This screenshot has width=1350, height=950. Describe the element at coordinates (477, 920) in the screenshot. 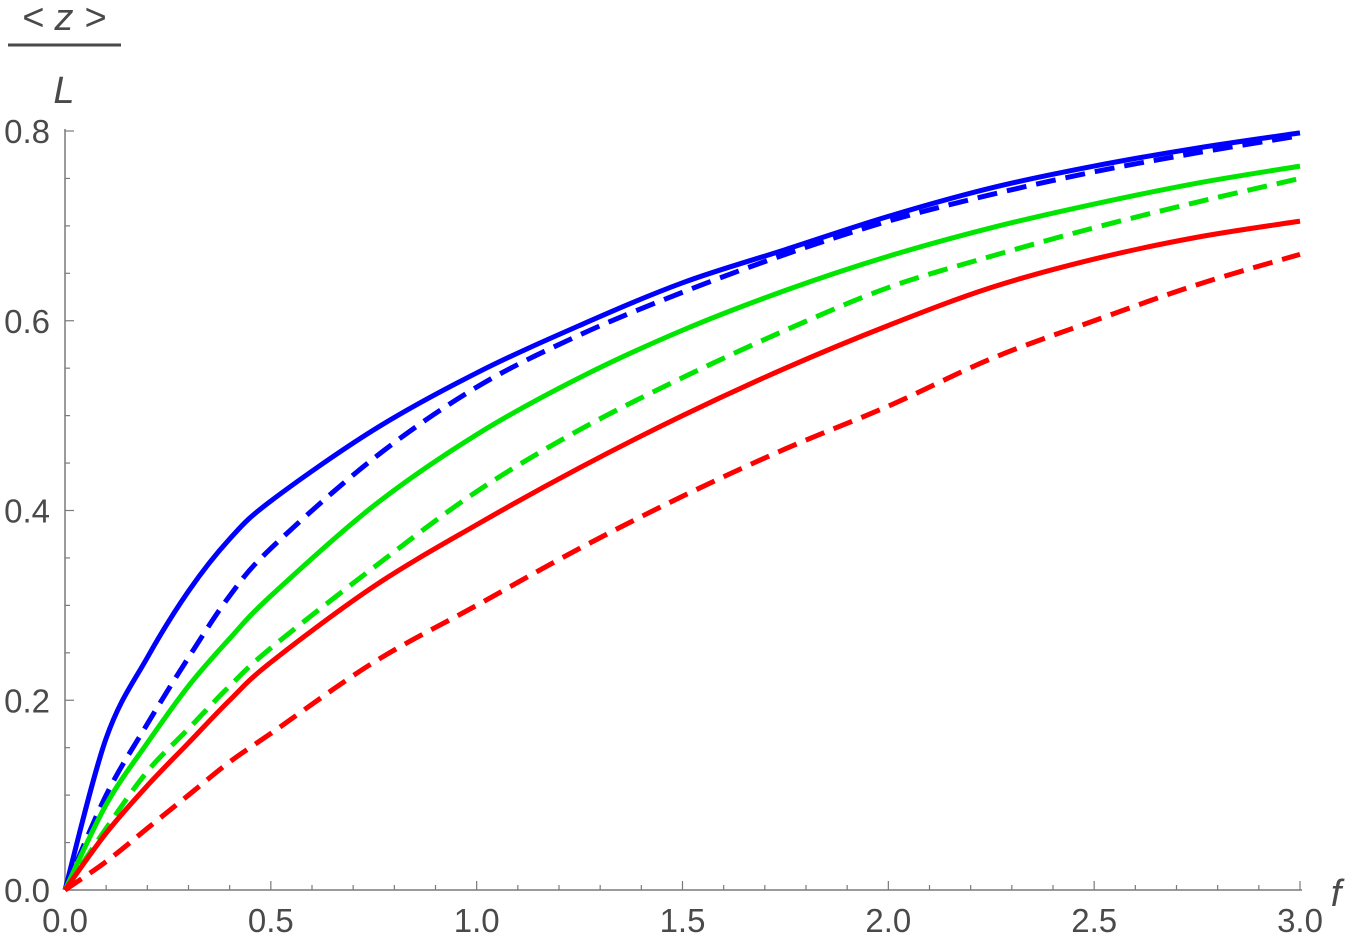

I see `x-tick-label: 1.0` at that location.